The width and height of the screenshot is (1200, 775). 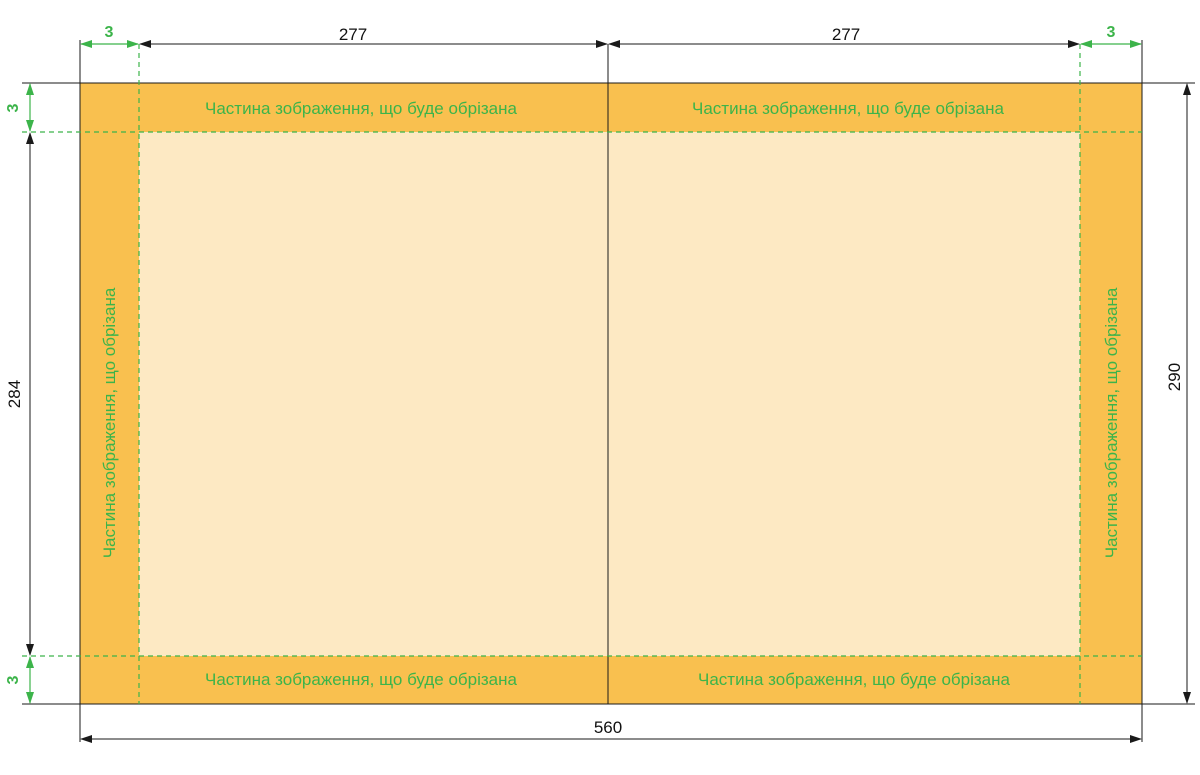 What do you see at coordinates (14, 394) in the screenshot?
I see `dim-label-left-trim-height: 284` at bounding box center [14, 394].